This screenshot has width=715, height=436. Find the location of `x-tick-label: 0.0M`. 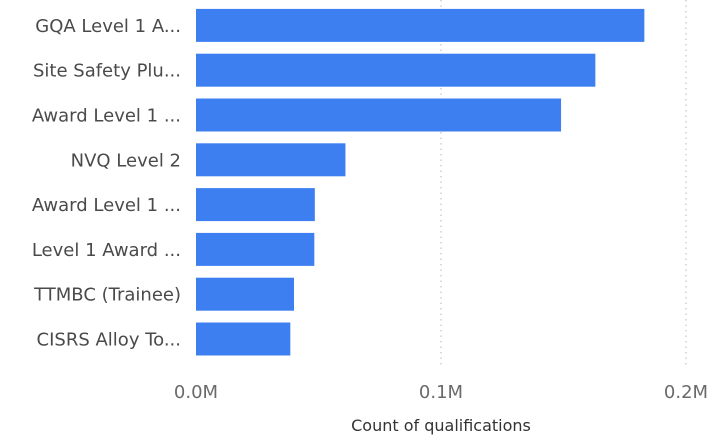

x-tick-label: 0.0M is located at coordinates (196, 392).